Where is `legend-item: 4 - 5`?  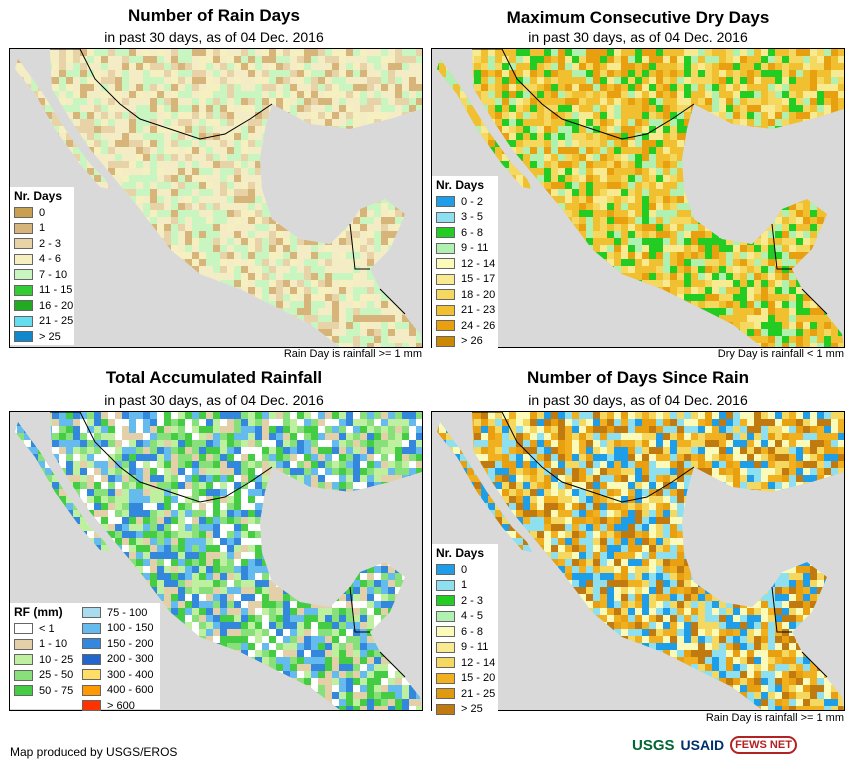
legend-item: 4 - 5 is located at coordinates (465, 617).